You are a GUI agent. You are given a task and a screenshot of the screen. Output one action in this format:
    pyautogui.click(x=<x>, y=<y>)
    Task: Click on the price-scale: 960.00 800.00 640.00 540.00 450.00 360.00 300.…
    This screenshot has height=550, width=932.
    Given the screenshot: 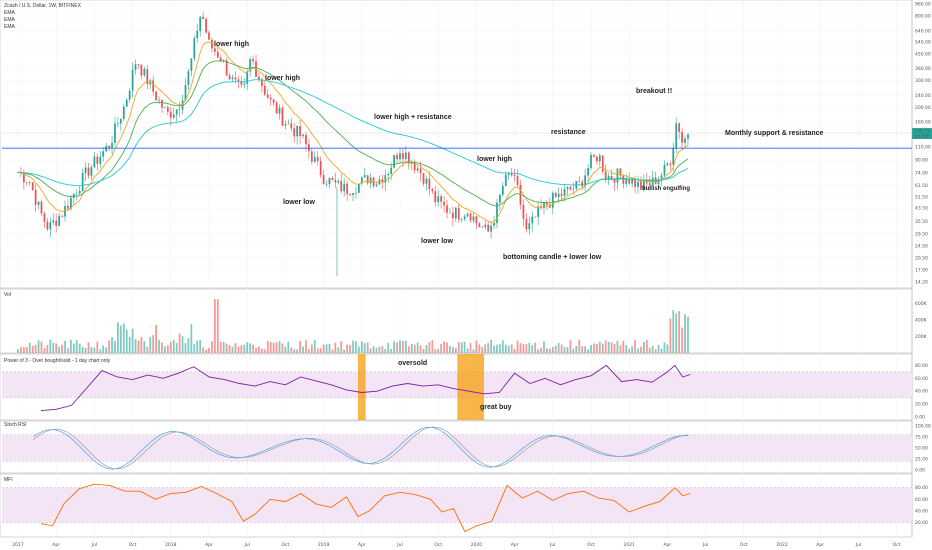 What is the action you would take?
    pyautogui.click(x=922, y=264)
    